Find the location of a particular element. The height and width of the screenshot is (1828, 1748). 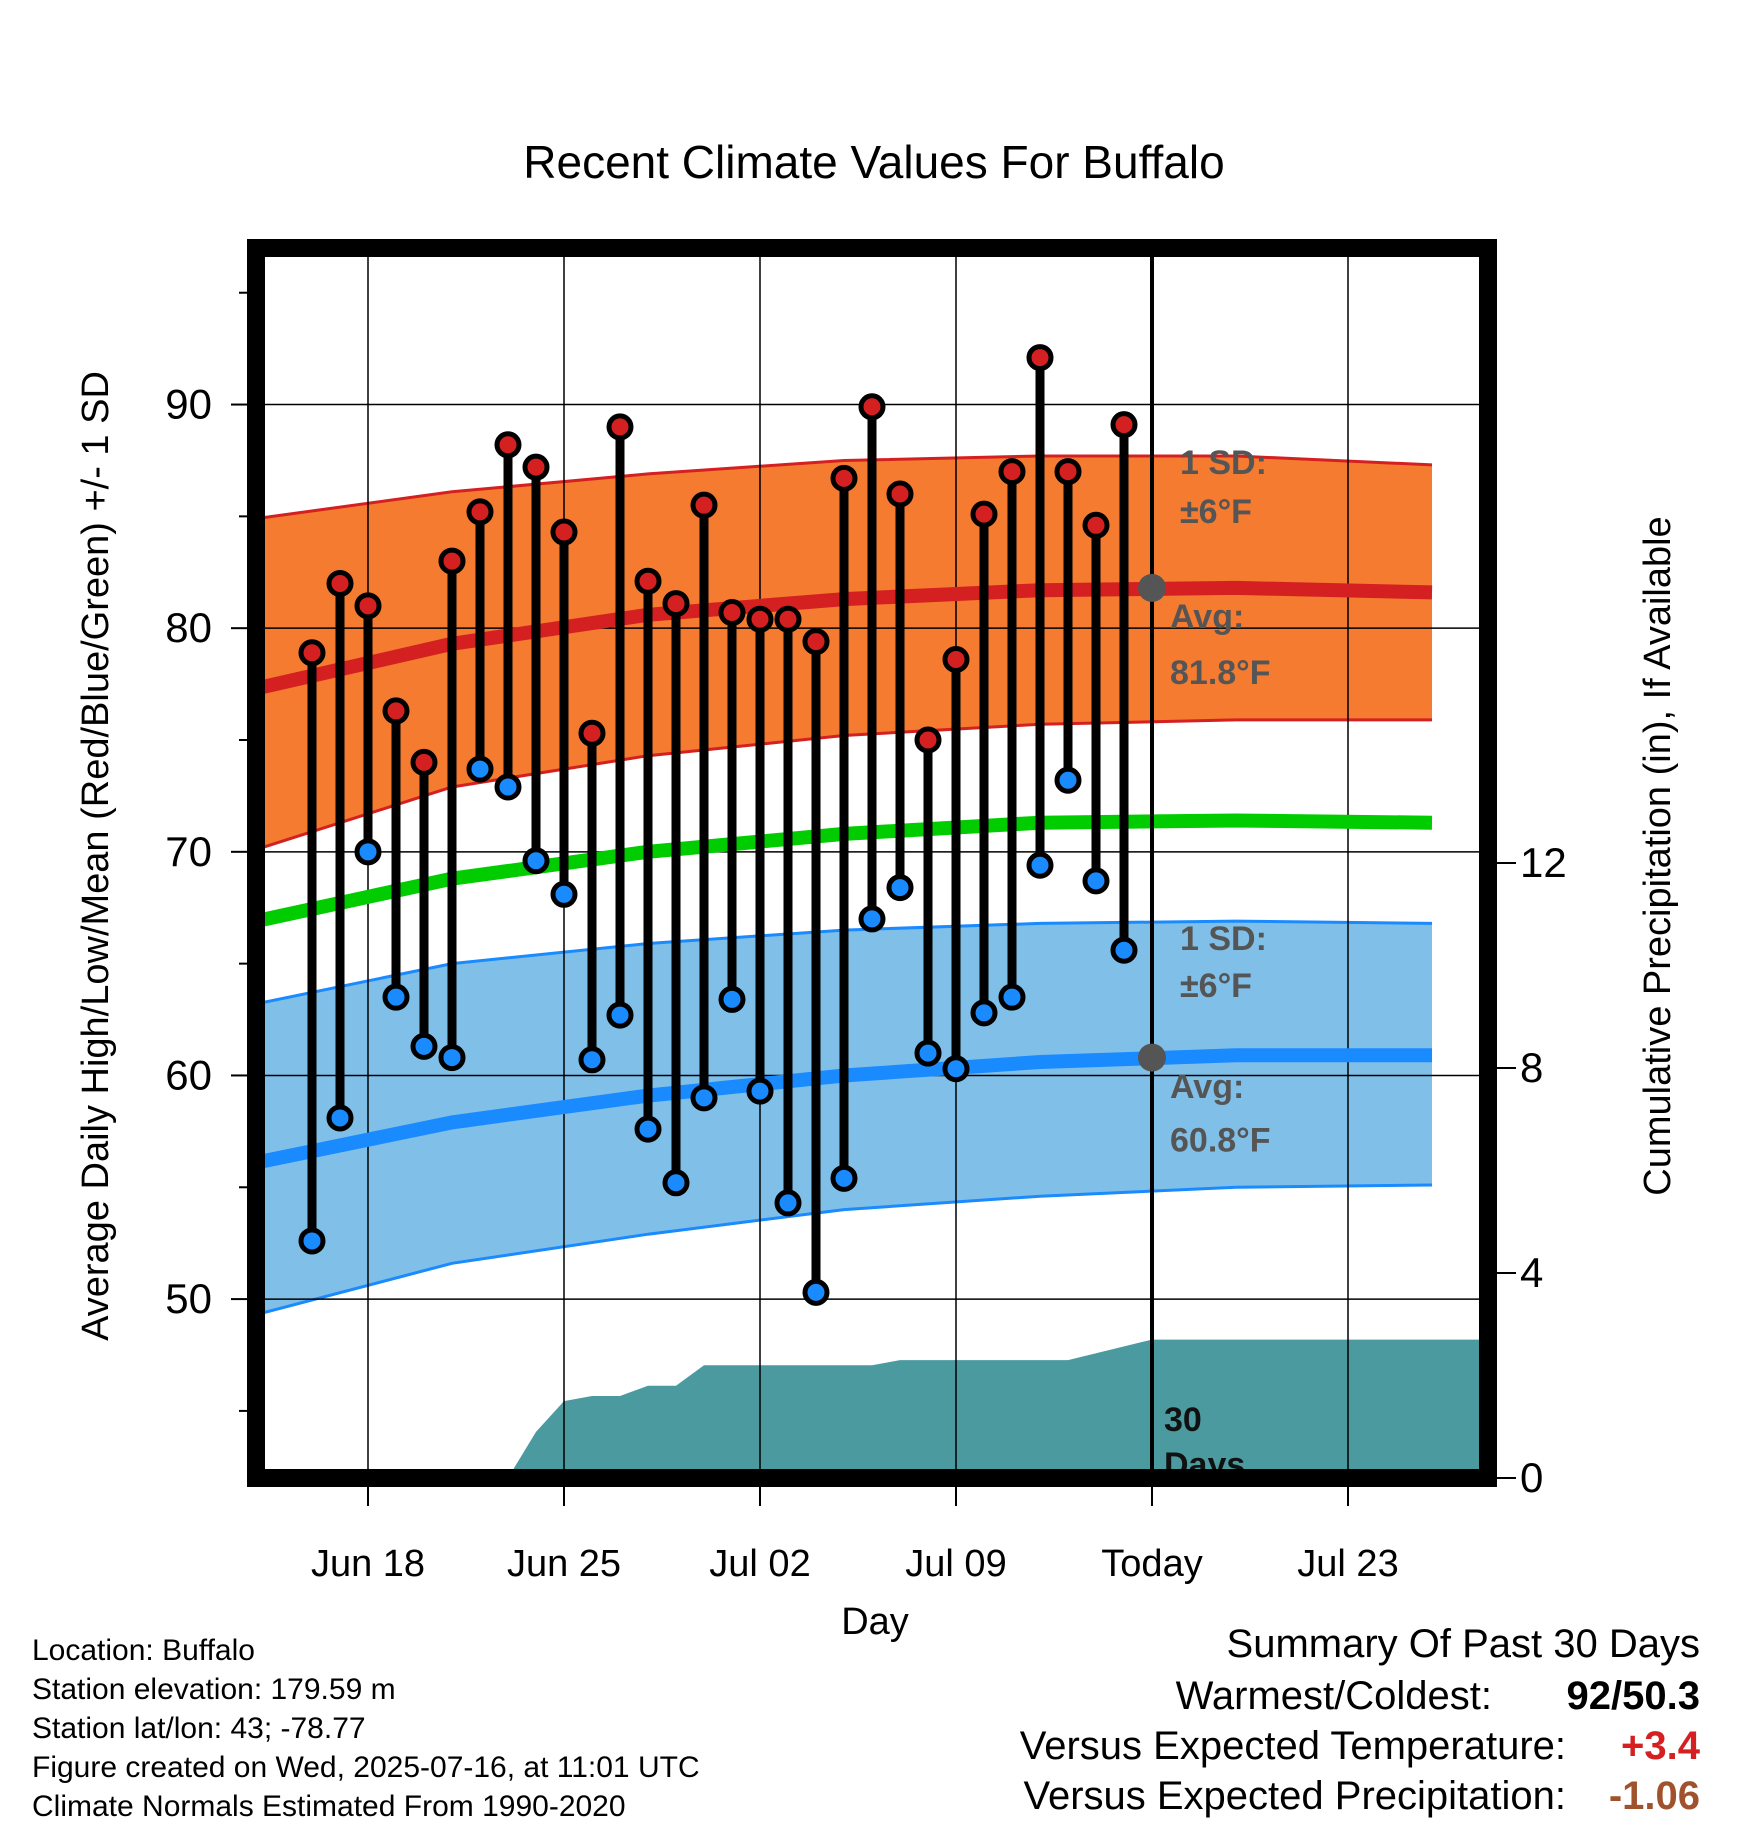

x-axis-label: Day is located at coordinates (875, 1622).